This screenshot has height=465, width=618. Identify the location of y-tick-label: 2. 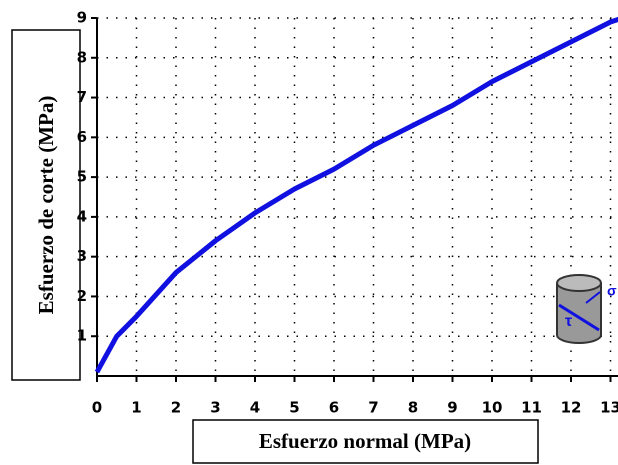
(82, 296).